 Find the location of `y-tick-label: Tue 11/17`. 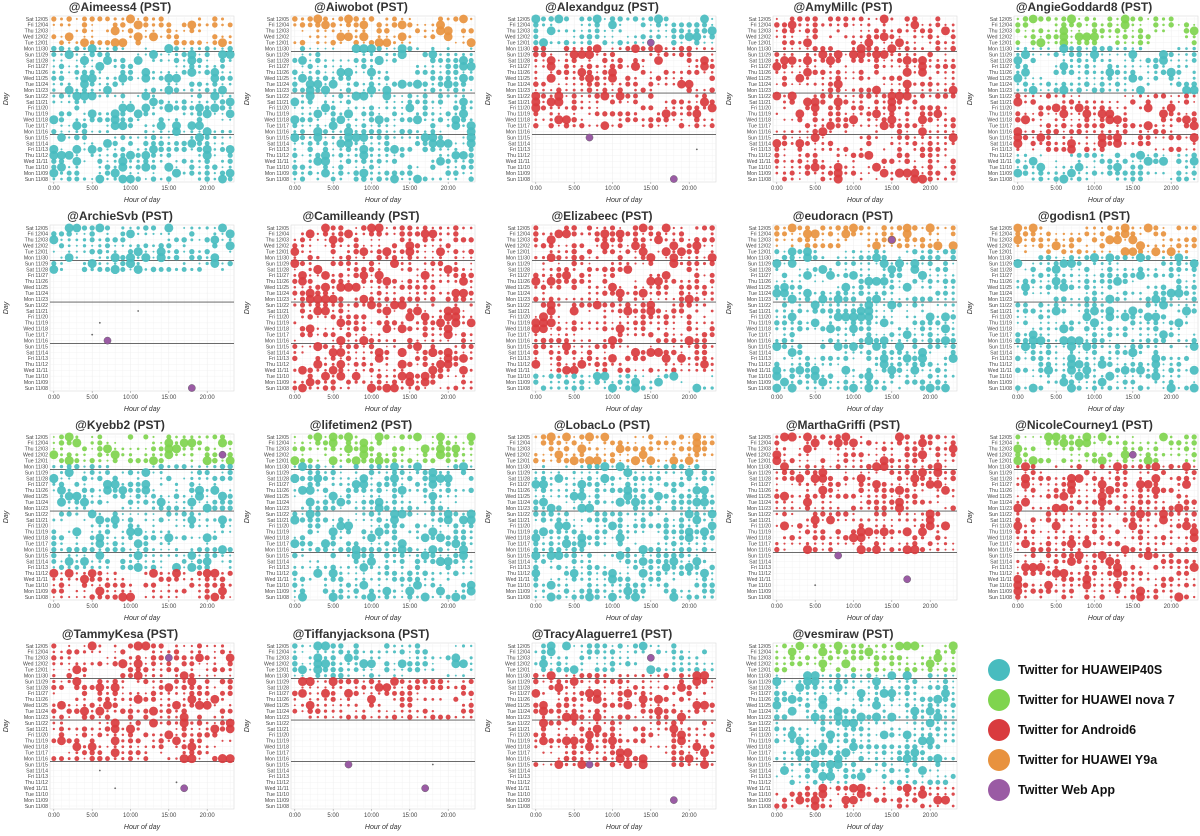

y-tick-label: Tue 11/17 is located at coordinates (518, 335).